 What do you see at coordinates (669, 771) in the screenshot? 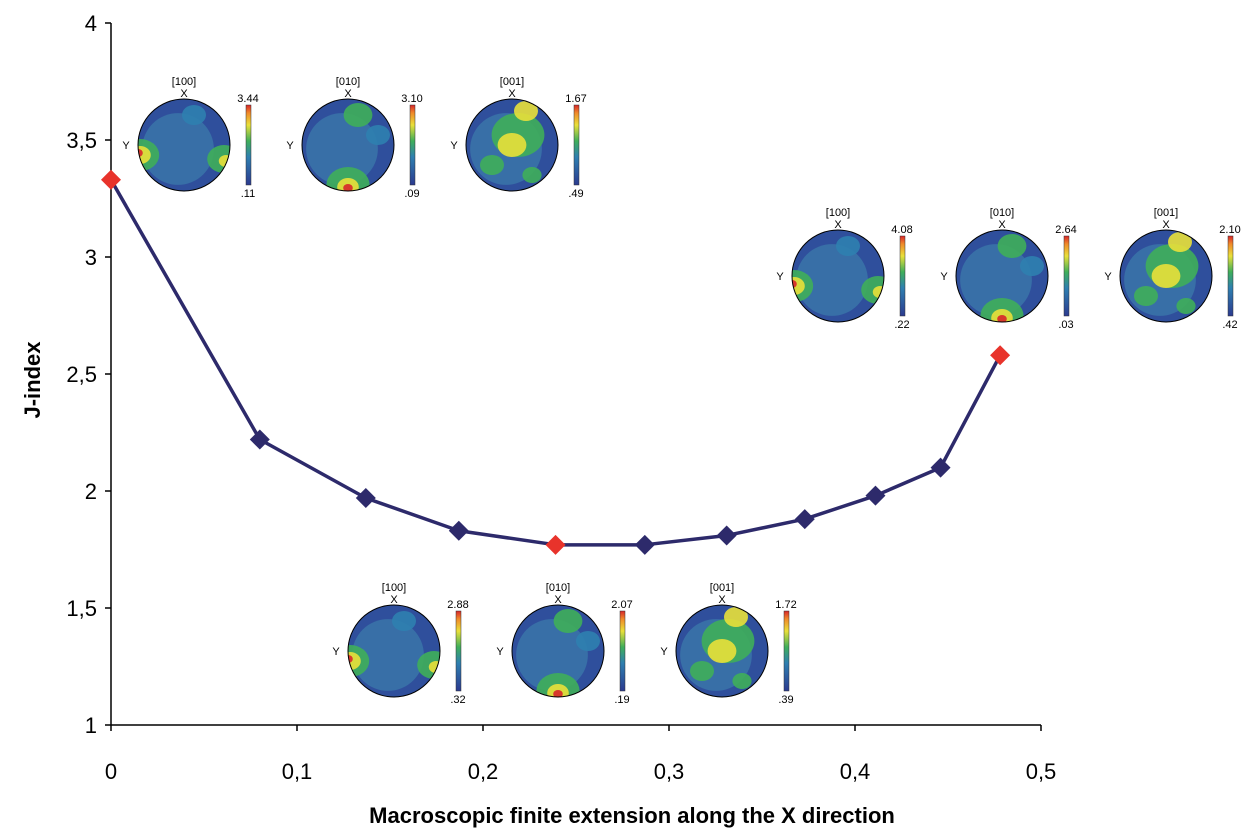
I see `x-tick-label: 0,3` at bounding box center [669, 771].